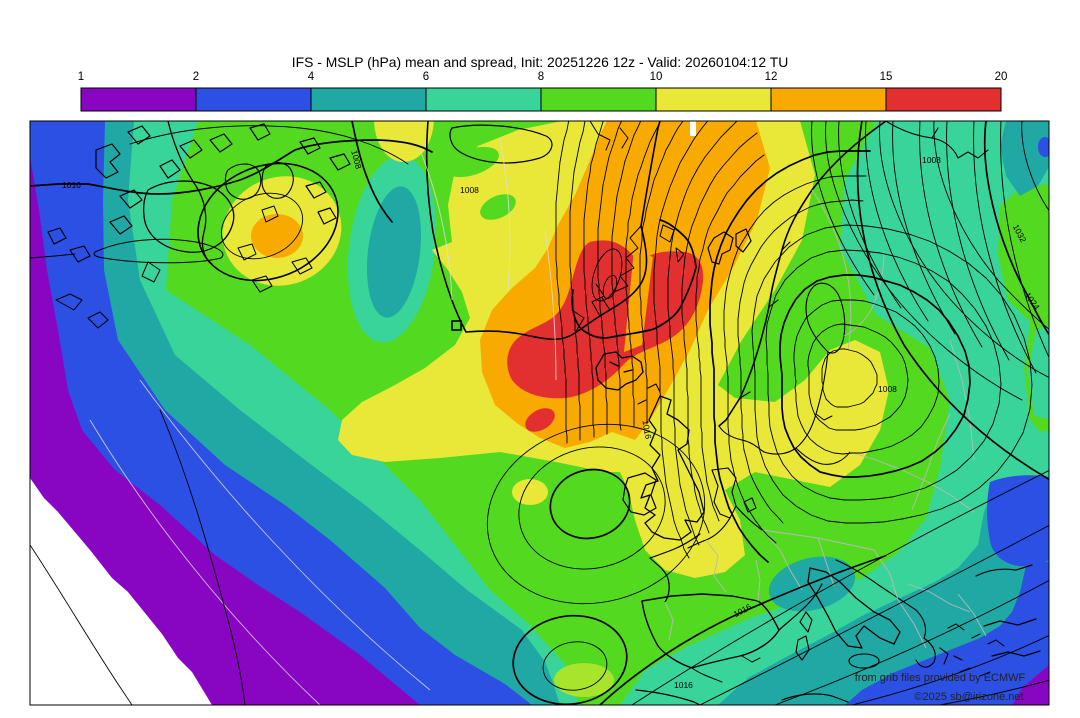  What do you see at coordinates (541, 77) in the screenshot?
I see `svg-text: 8` at bounding box center [541, 77].